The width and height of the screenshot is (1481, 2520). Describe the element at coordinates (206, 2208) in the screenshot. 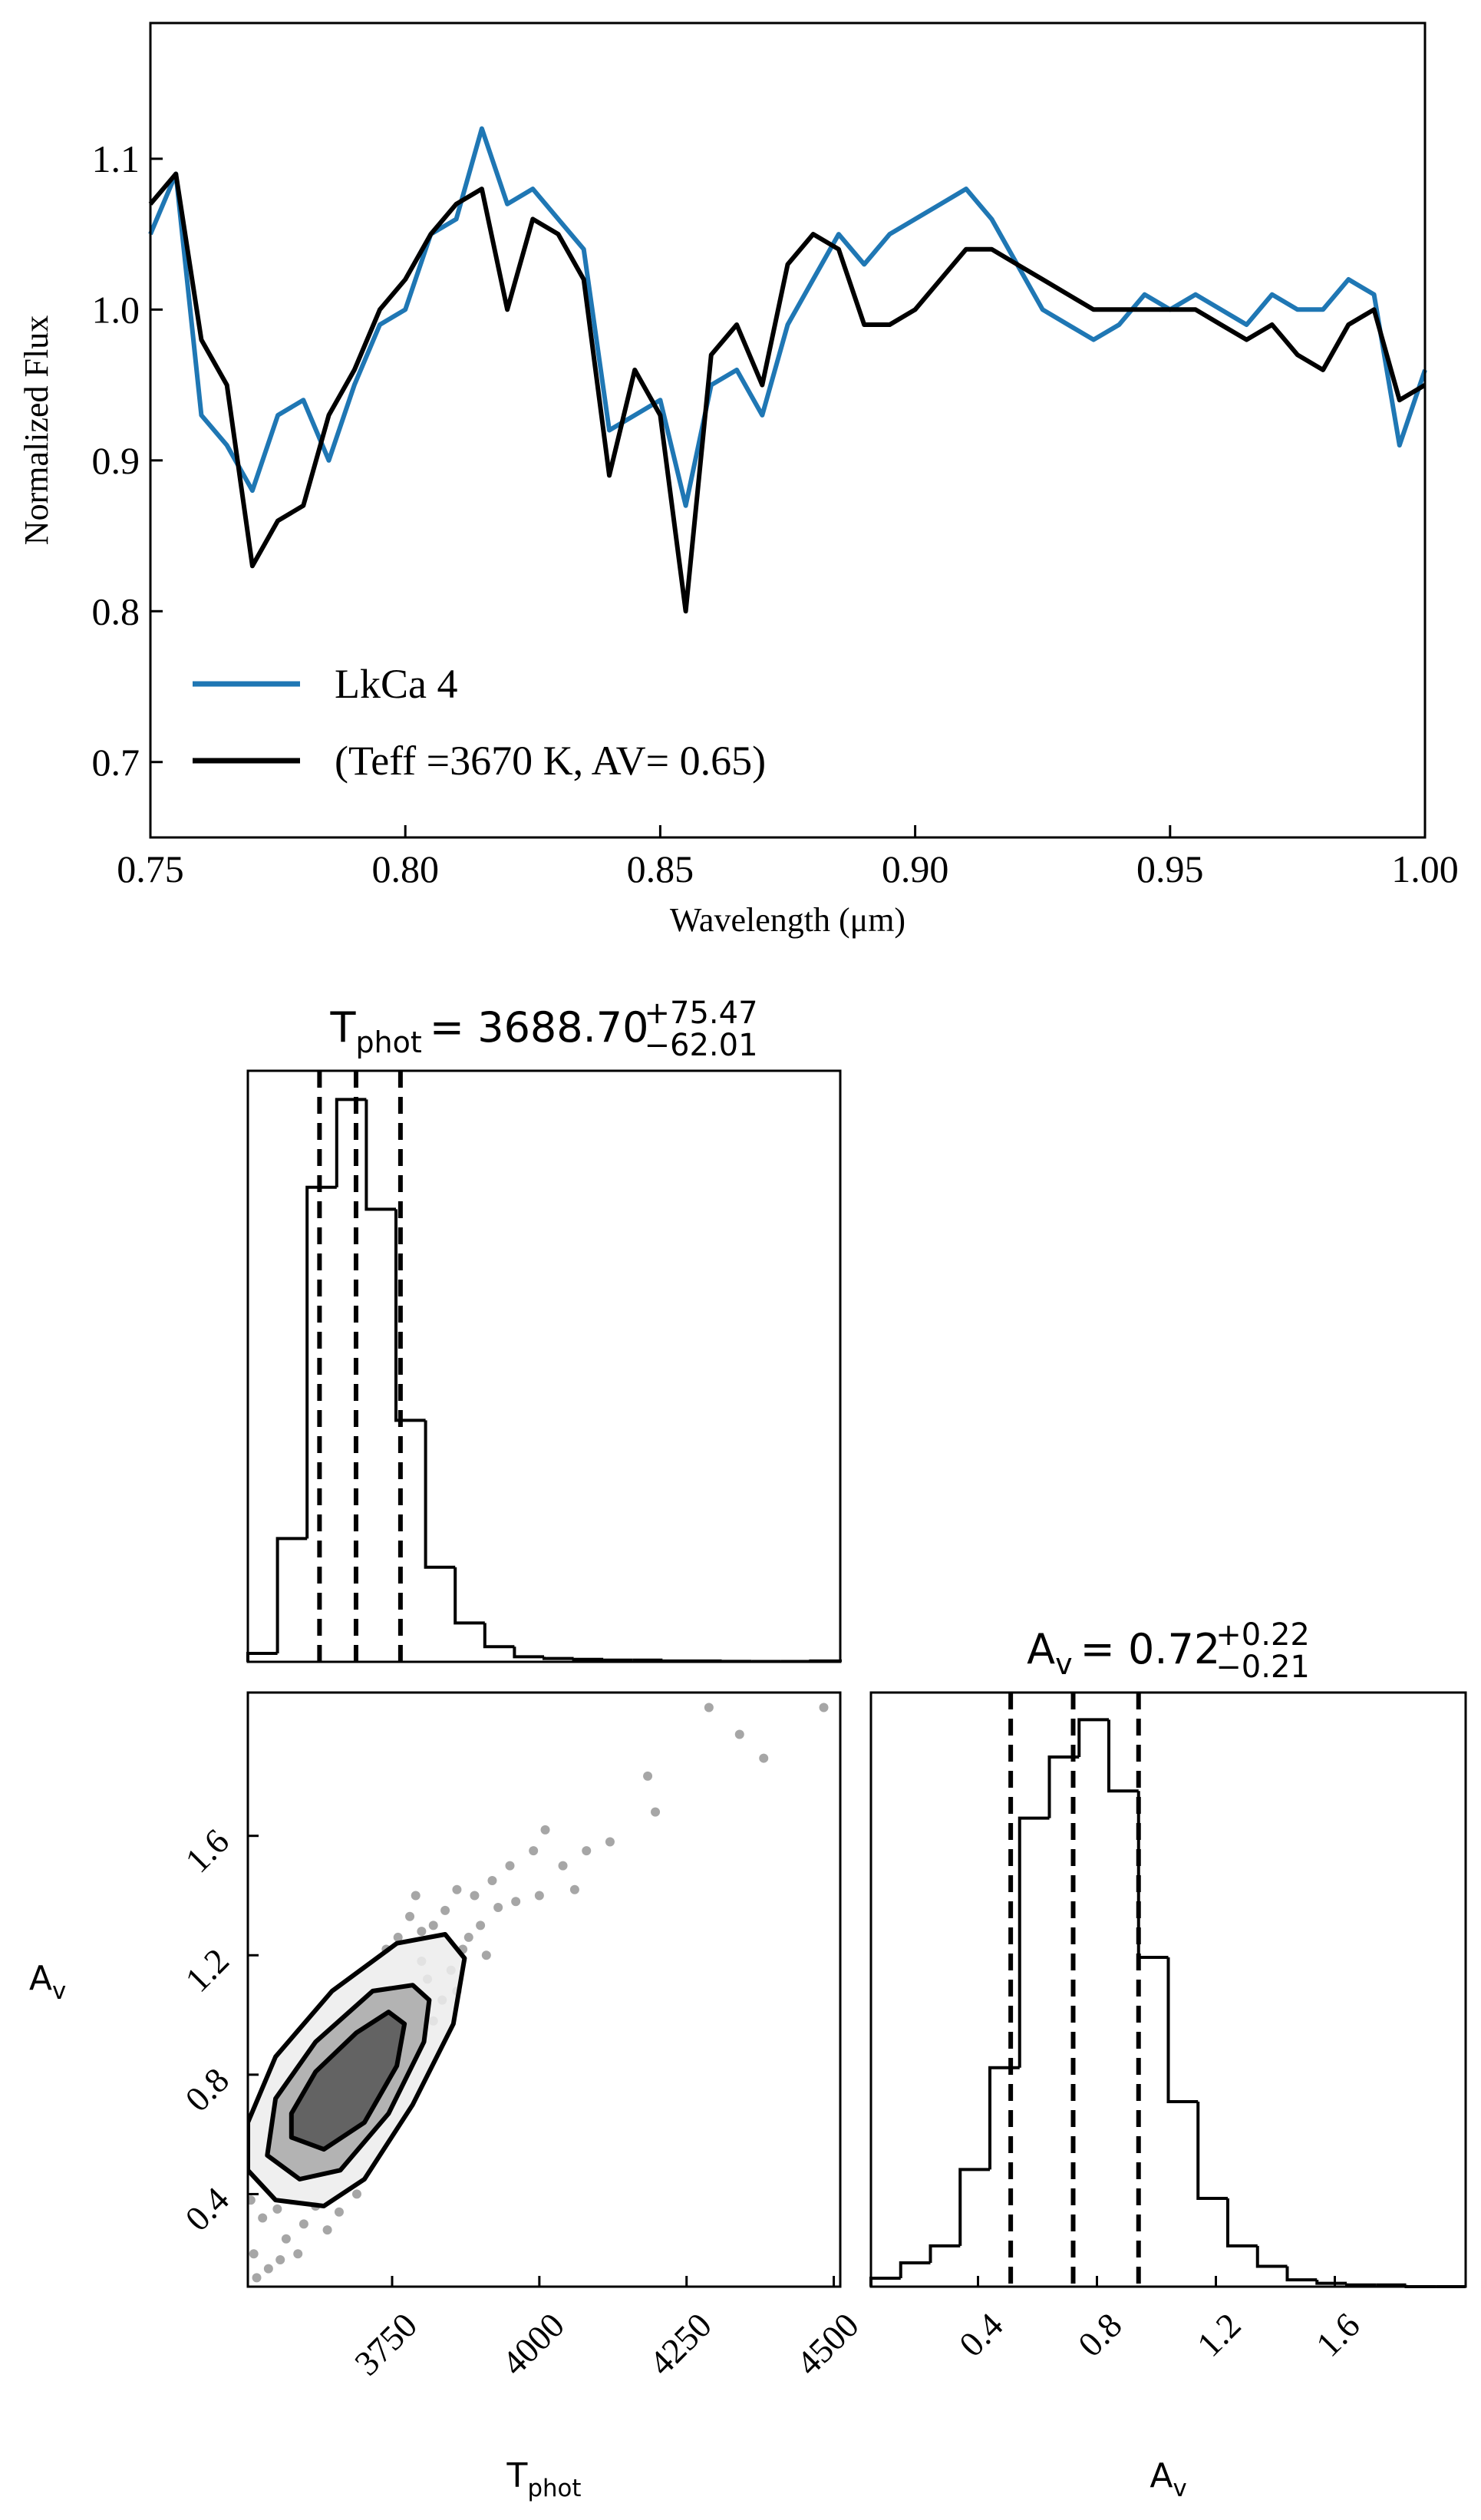

I see `y-tick-label: 0.4` at that location.